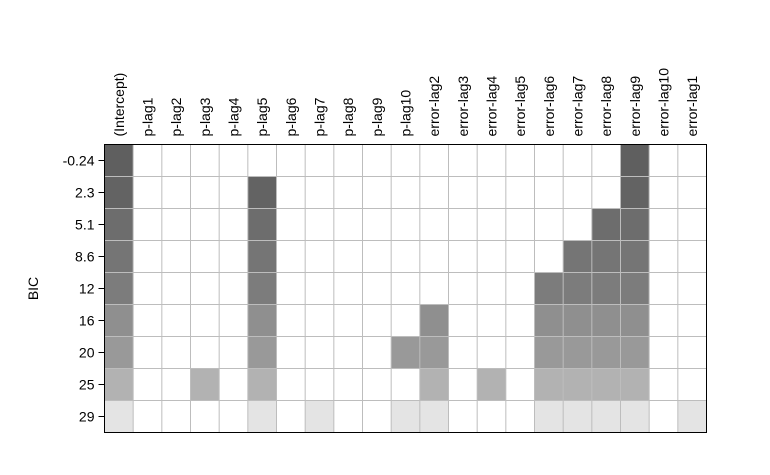  Describe the element at coordinates (119, 105) in the screenshot. I see `column-label: (Intercept)` at that location.